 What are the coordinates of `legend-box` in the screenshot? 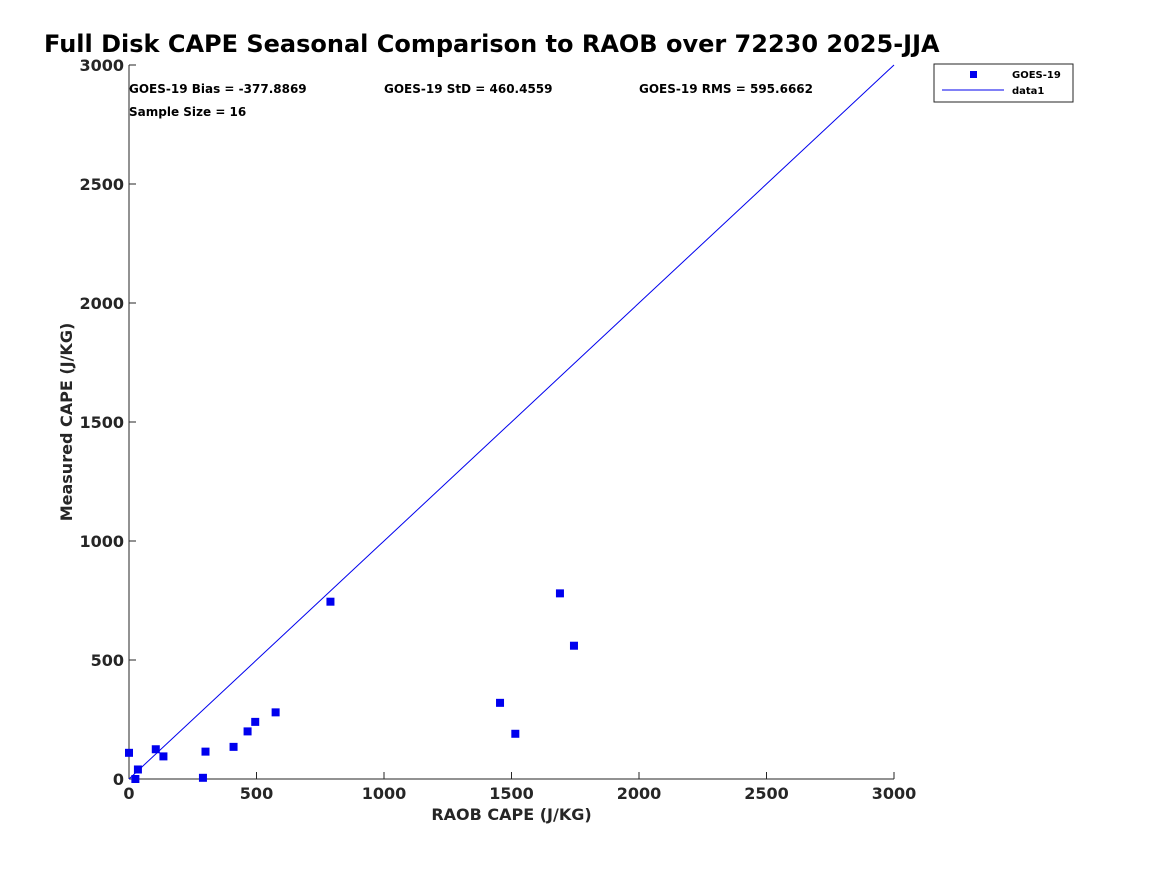 It's located at (1003, 83).